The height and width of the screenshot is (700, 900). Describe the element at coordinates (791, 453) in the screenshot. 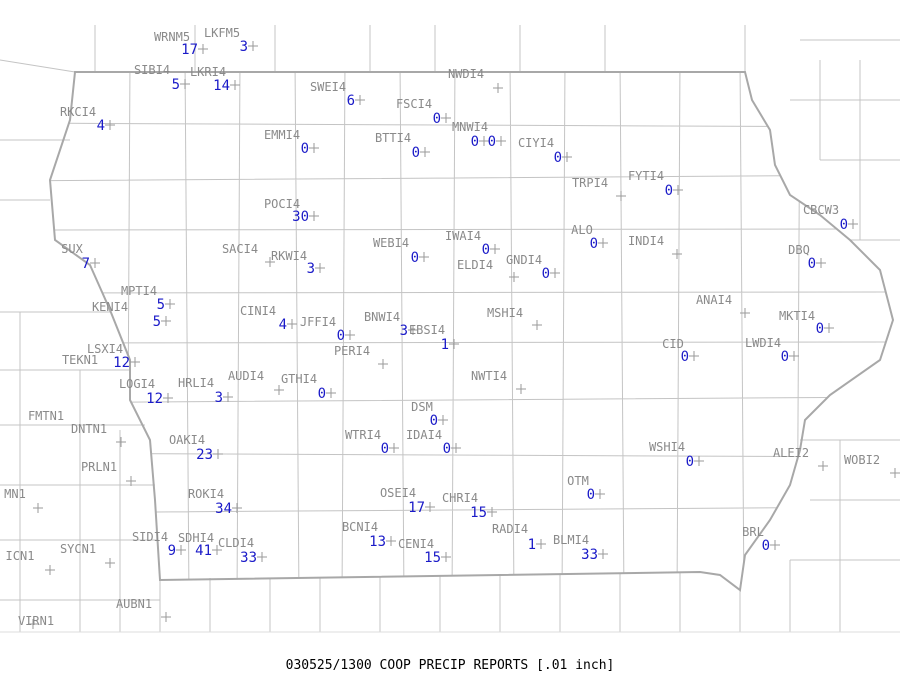

I see `station-name: ALEI2` at that location.